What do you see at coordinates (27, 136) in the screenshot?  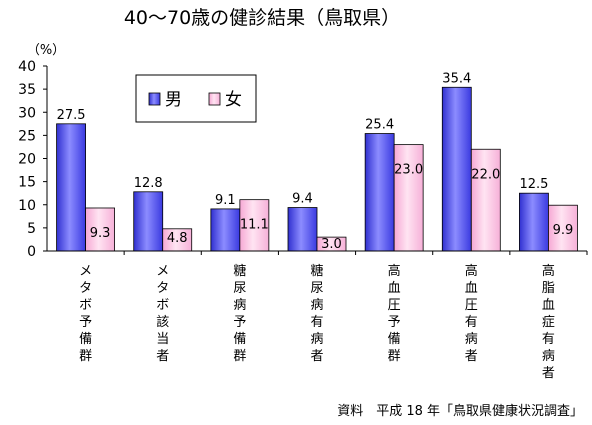 I see `y-tick-label: 25` at bounding box center [27, 136].